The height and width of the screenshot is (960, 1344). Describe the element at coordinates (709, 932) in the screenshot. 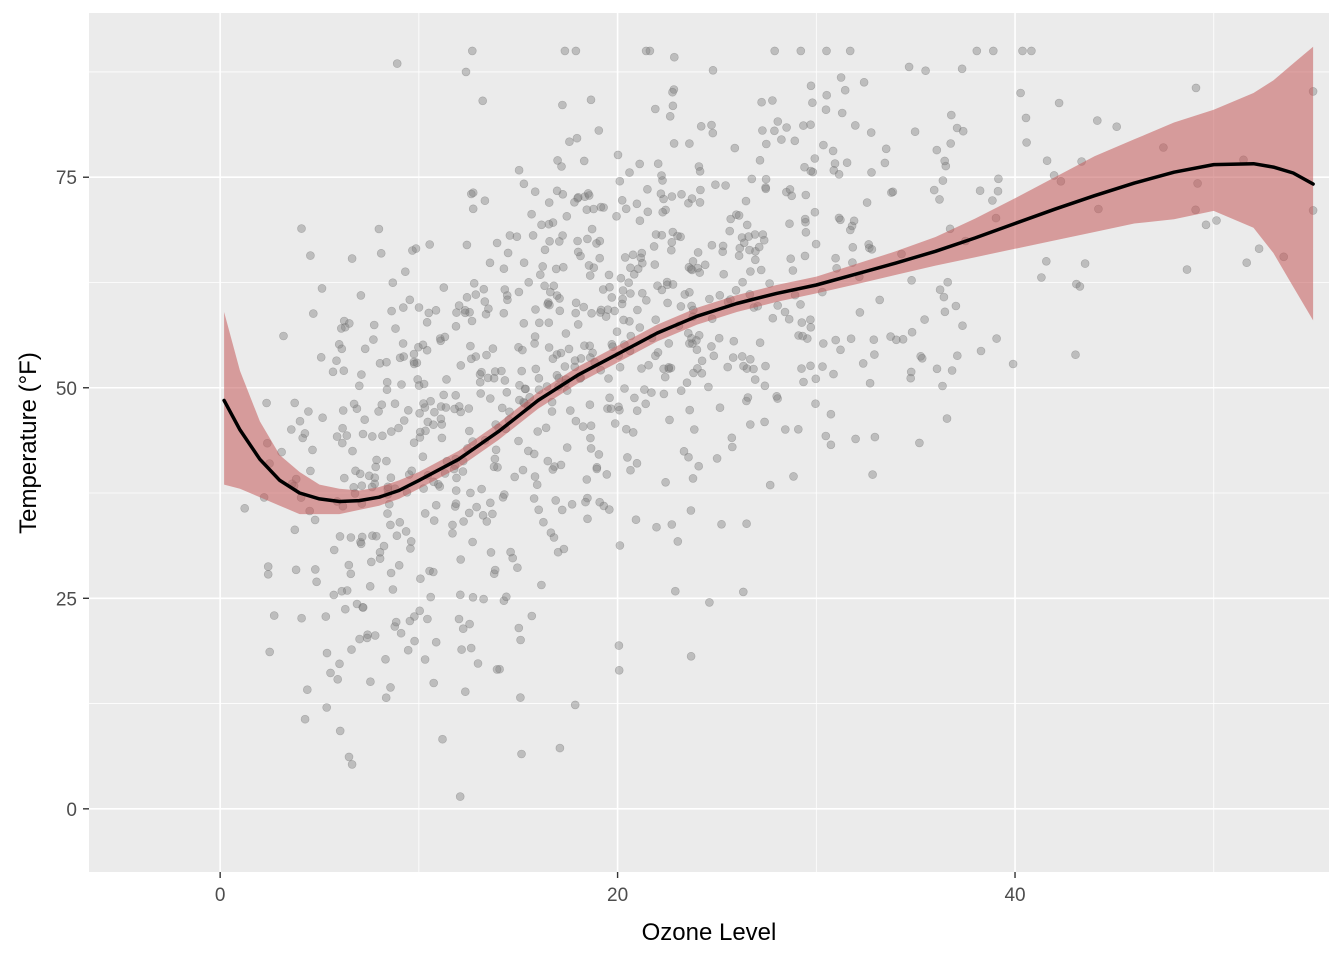

I see `x-axis-title: Ozone Level` at that location.